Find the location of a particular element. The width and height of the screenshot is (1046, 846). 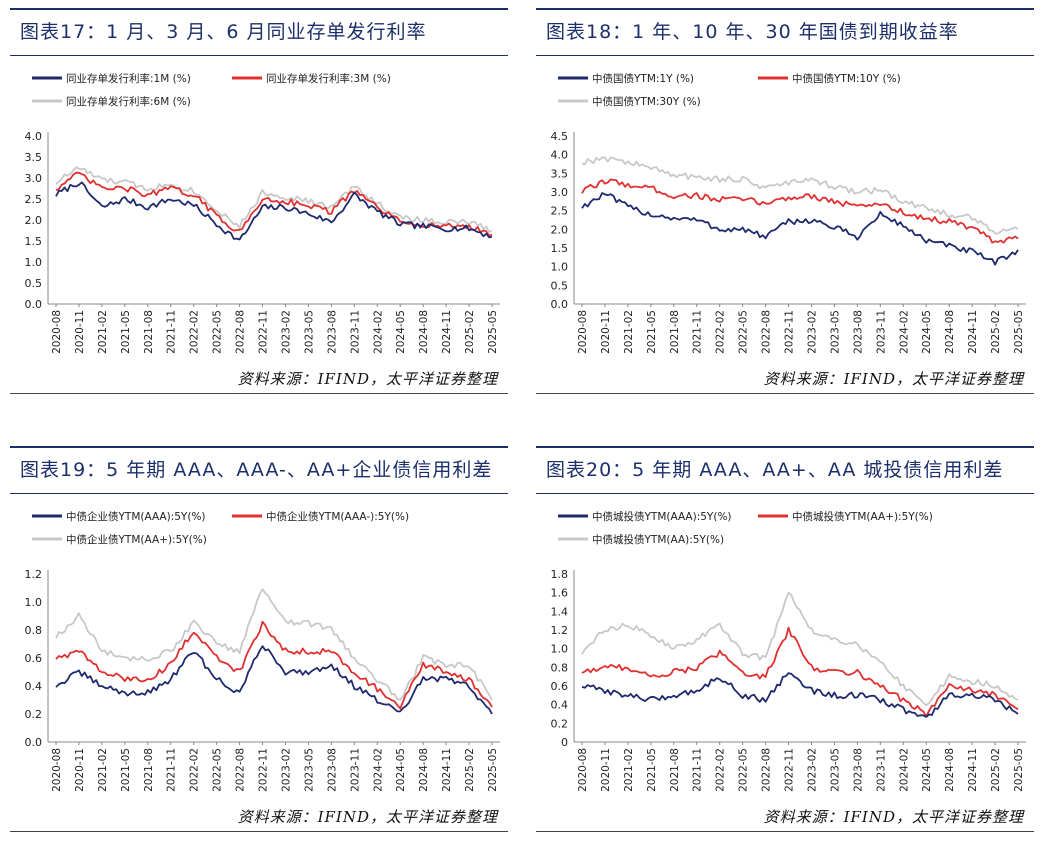

legend-label: 同业存单发行利率:1M (%) is located at coordinates (128, 78).